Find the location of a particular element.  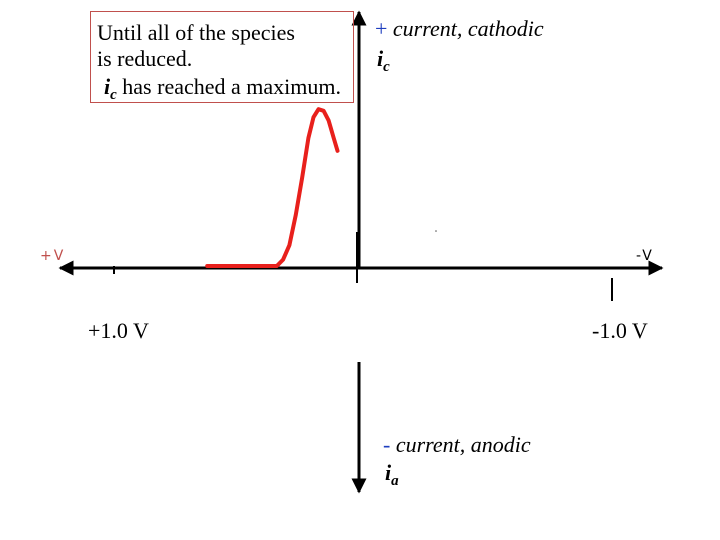

anodic-text: current, anodic is located at coordinates (460, 444).